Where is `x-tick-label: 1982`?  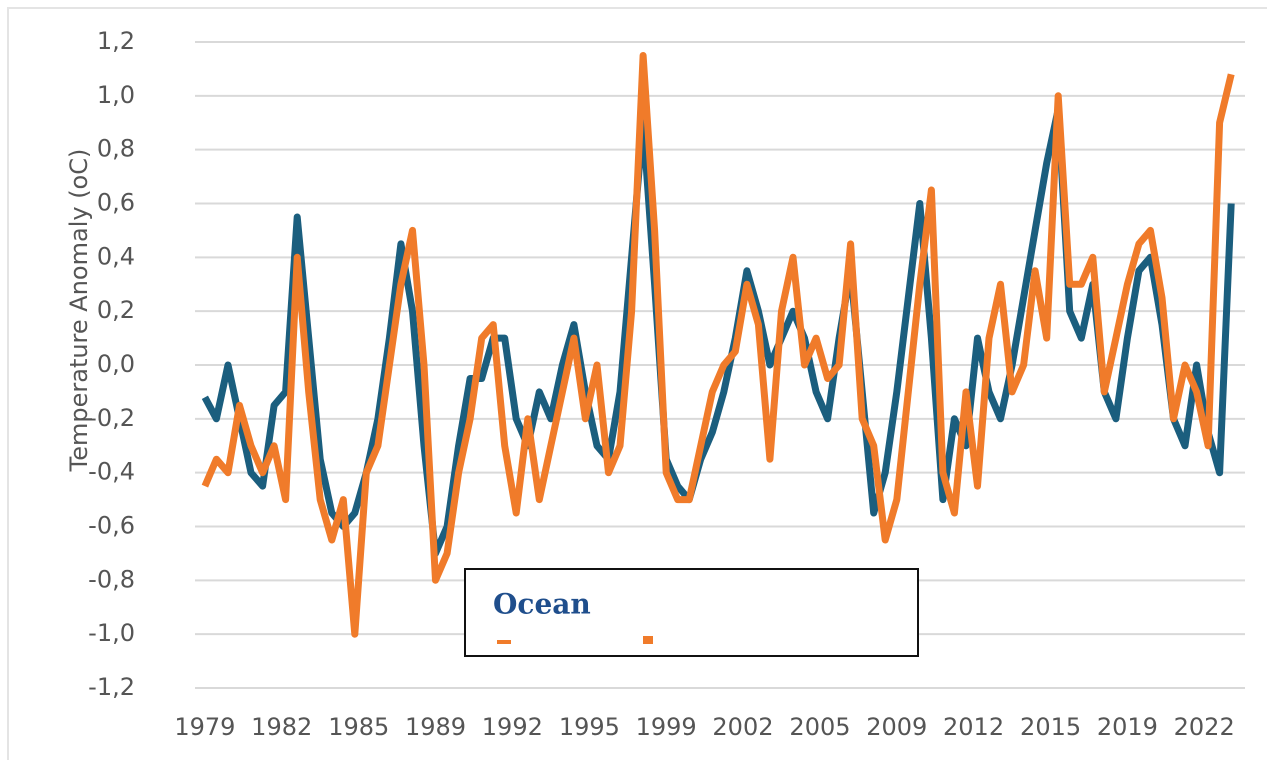
x-tick-label: 1982 is located at coordinates (281, 727).